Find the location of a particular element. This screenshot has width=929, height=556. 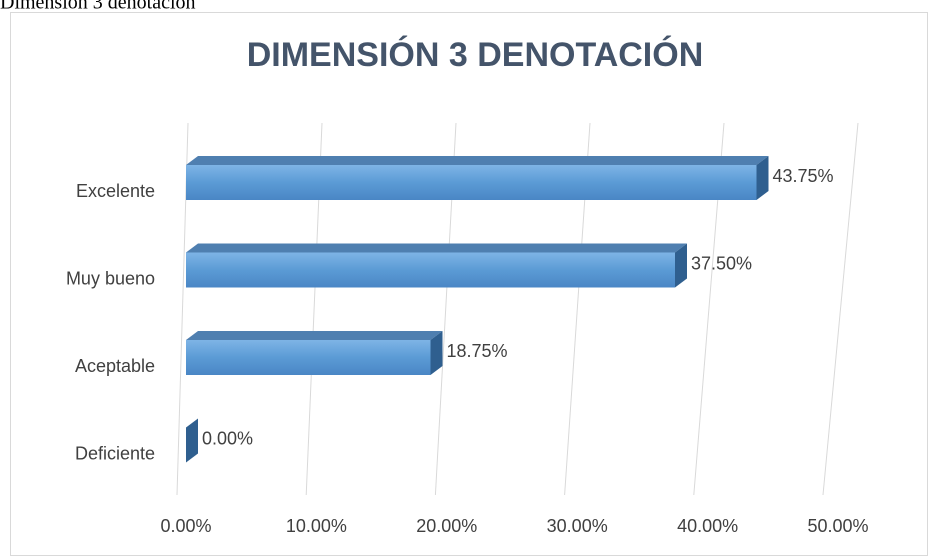

value-label: 43.75% is located at coordinates (803, 176).